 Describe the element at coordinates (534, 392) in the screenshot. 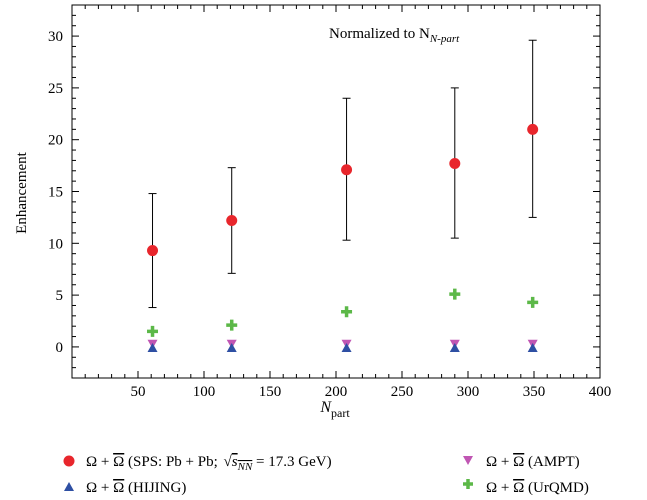

I see `x-tick-label: 350` at that location.